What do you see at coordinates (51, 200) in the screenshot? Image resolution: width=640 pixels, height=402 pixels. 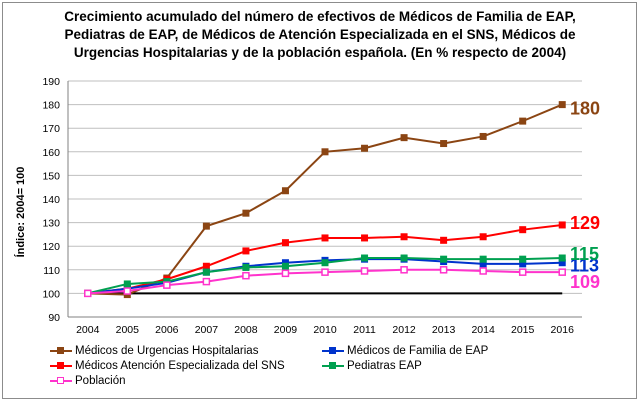 I see `y-tick-labels: 90 100 110 120 130 140 150 160 170 180 190` at bounding box center [51, 200].